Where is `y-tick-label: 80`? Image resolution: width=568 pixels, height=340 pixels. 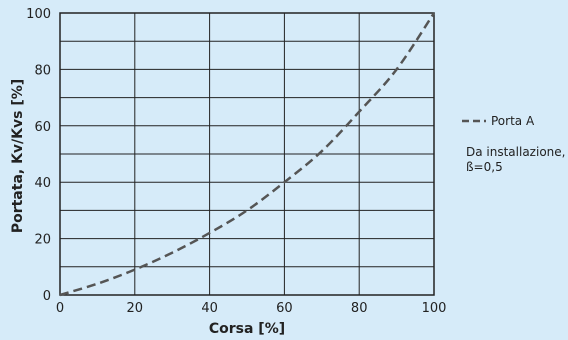 y-tick-label: 80 is located at coordinates (42, 70).